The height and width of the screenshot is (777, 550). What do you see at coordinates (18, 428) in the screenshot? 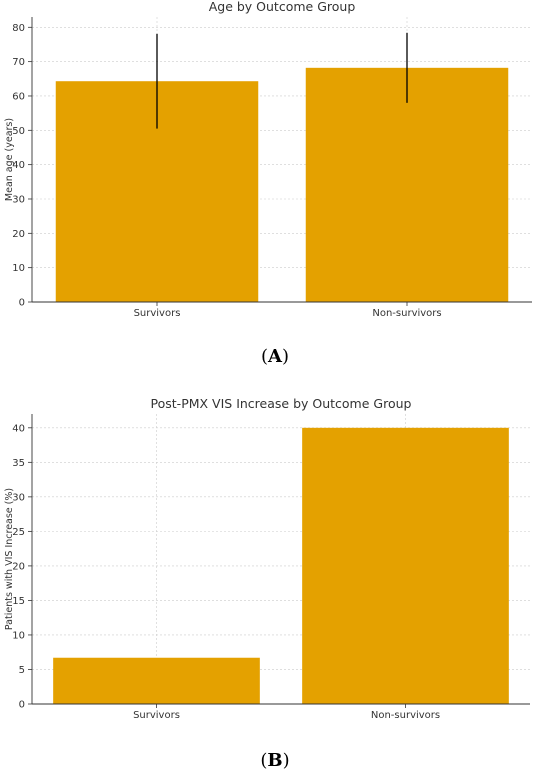
I see `chart-b-y-tick-label: 40` at bounding box center [18, 428].